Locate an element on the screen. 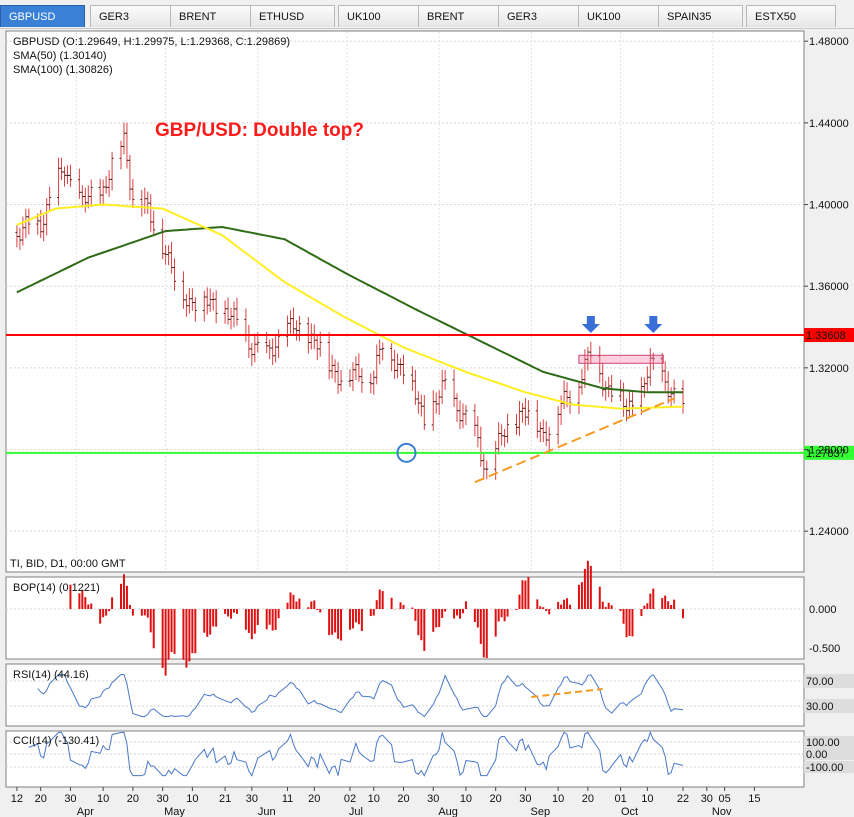  x-tick-label: 02 is located at coordinates (350, 799).